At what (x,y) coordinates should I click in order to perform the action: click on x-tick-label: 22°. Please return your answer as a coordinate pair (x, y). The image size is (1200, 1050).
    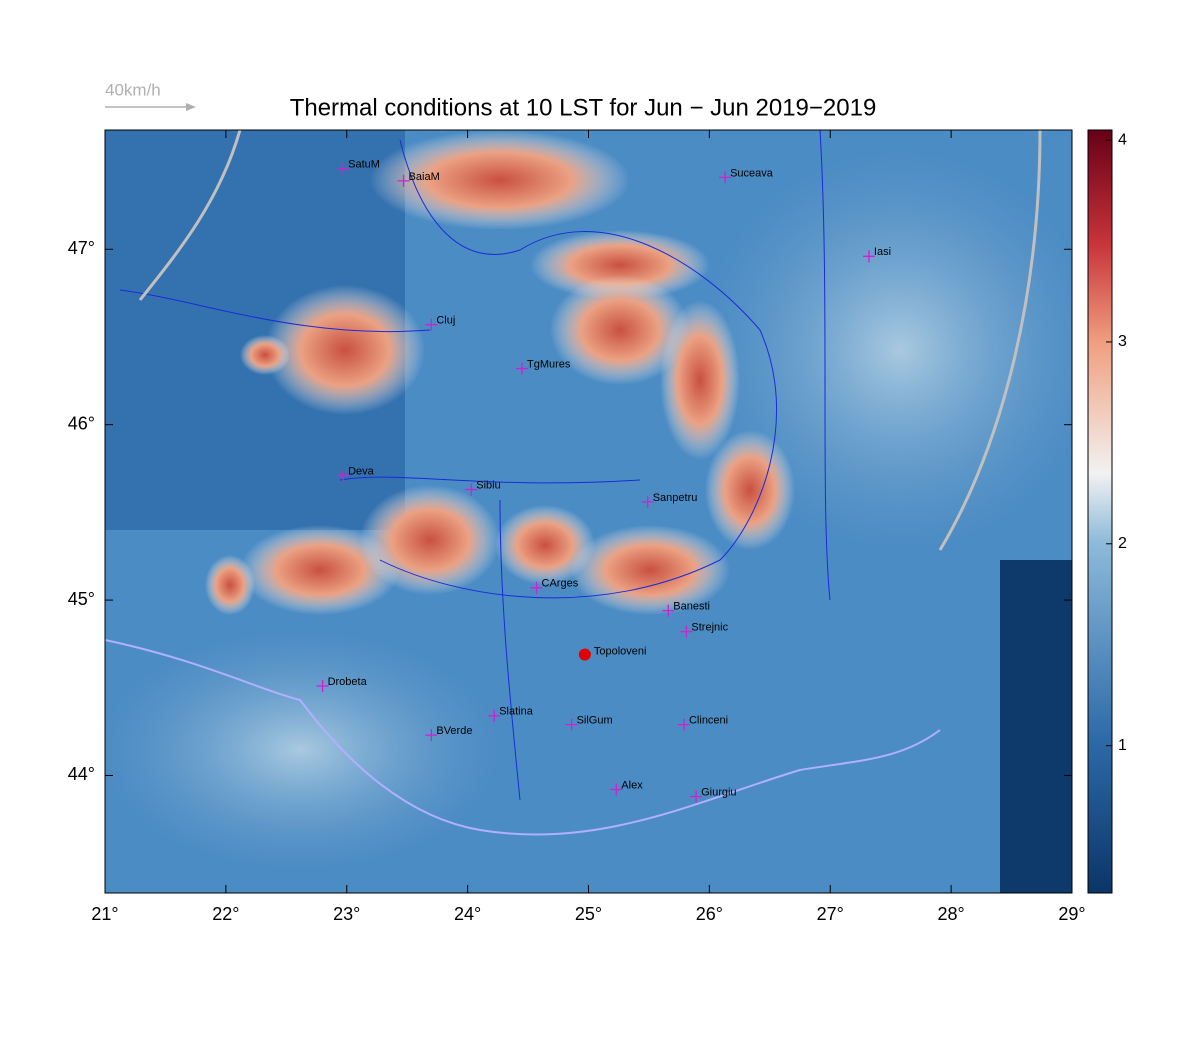
    Looking at the image, I should click on (225, 914).